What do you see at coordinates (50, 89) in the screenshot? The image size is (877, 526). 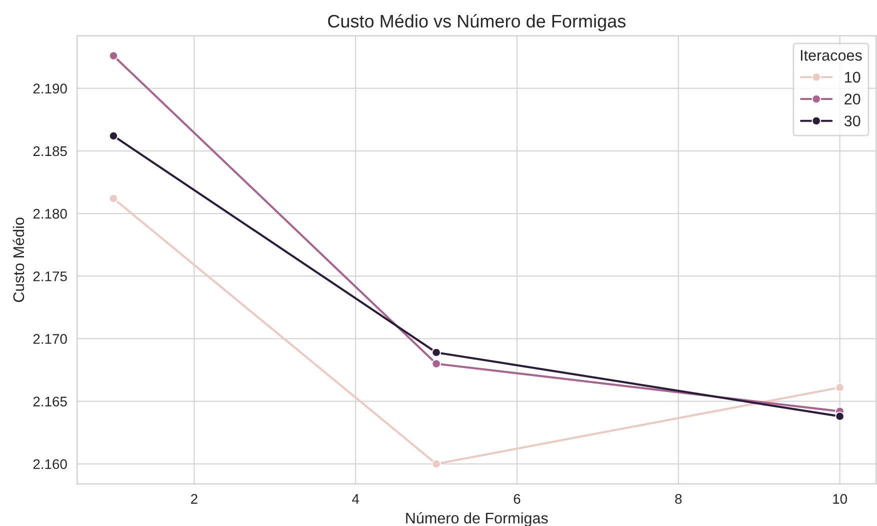 I see `y-tick-label: 2.190` at bounding box center [50, 89].